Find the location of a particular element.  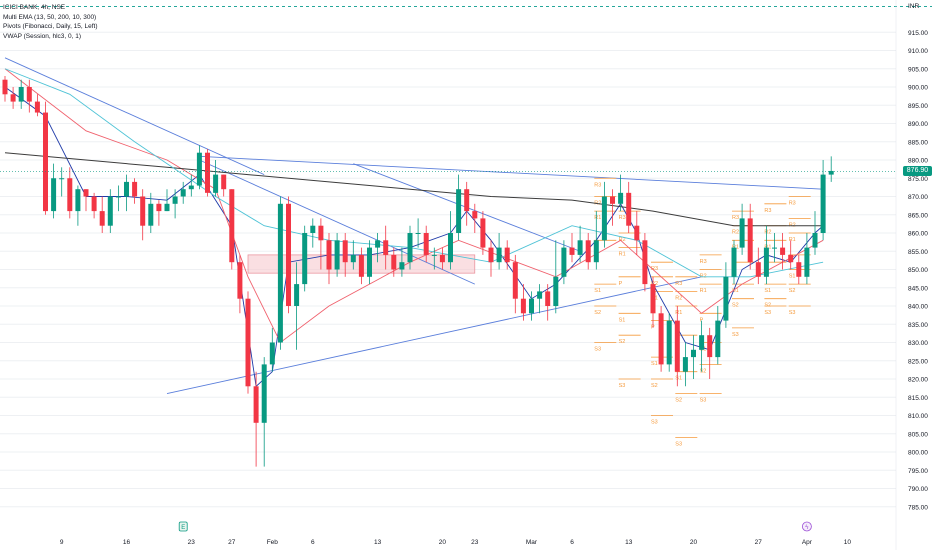

svg-text: E is located at coordinates (183, 528).